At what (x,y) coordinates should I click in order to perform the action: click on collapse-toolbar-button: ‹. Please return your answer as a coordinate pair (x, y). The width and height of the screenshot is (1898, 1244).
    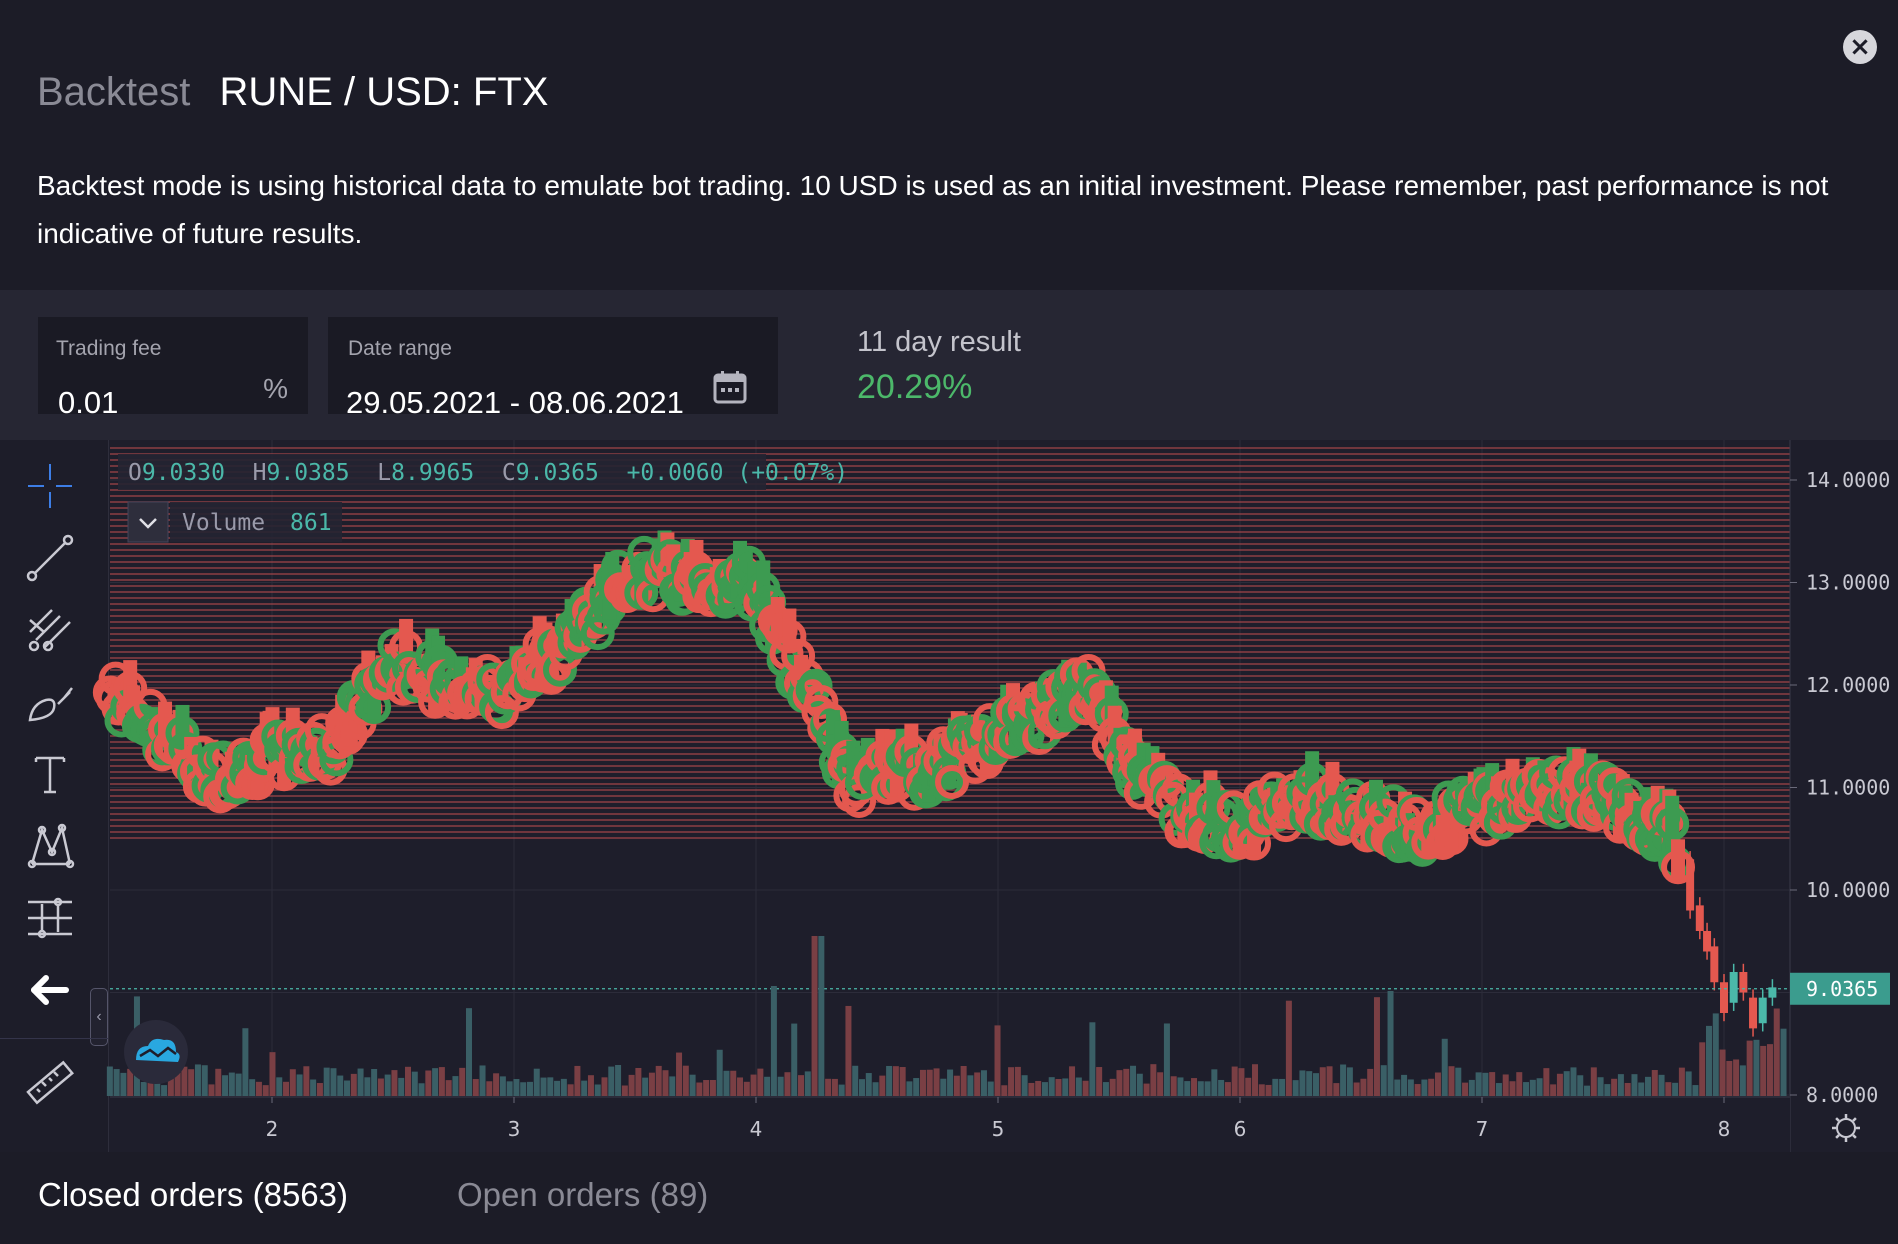
    Looking at the image, I should click on (99, 1017).